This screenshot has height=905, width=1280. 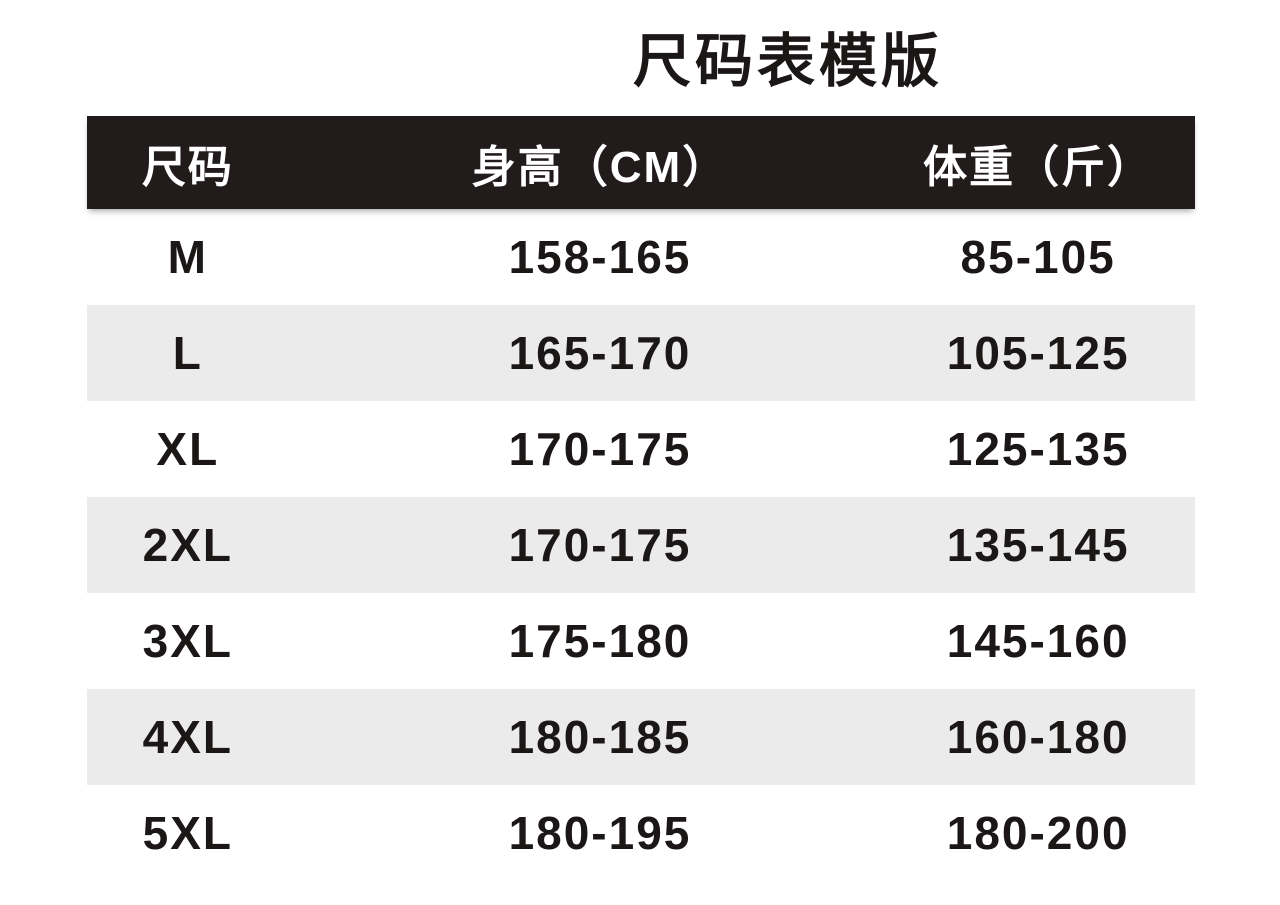 I want to click on size-cell: 2XL, so click(x=187, y=545).